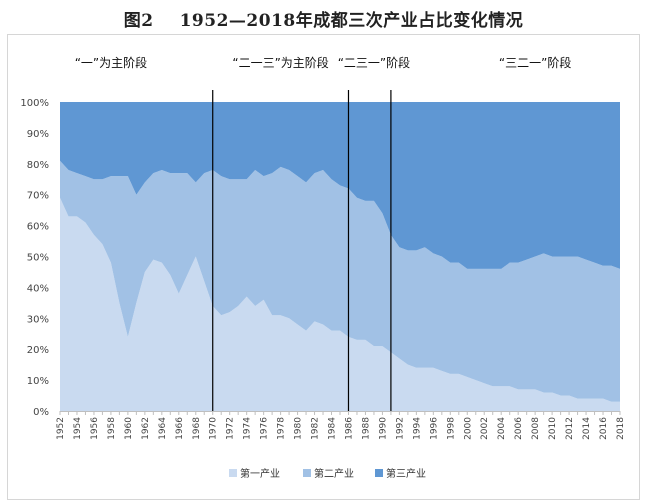 The width and height of the screenshot is (647, 504). What do you see at coordinates (38, 288) in the screenshot?
I see `y-tick-label: 40%` at bounding box center [38, 288].